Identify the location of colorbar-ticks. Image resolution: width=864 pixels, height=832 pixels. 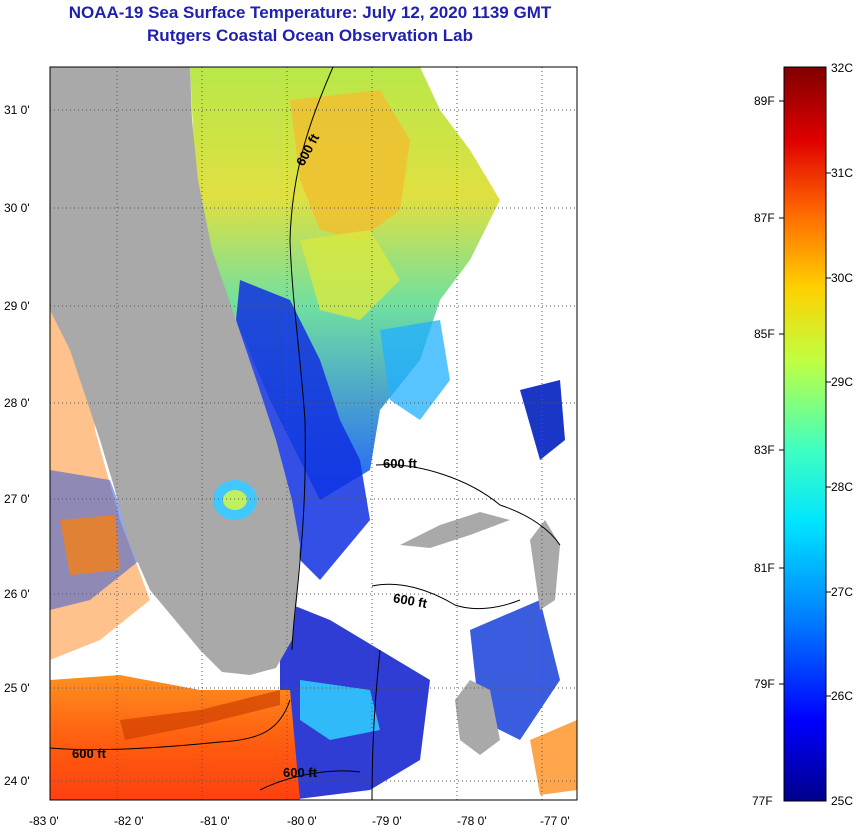
(805, 398).